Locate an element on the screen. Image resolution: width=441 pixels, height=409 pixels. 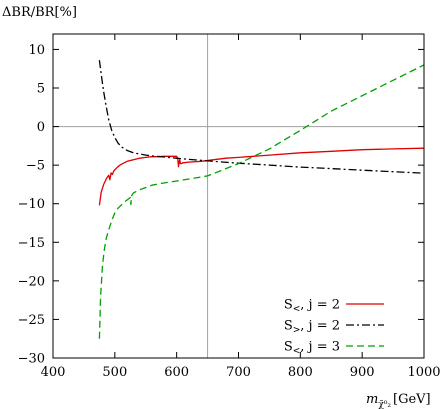
y-tick-label: 10 is located at coordinates (36, 50).